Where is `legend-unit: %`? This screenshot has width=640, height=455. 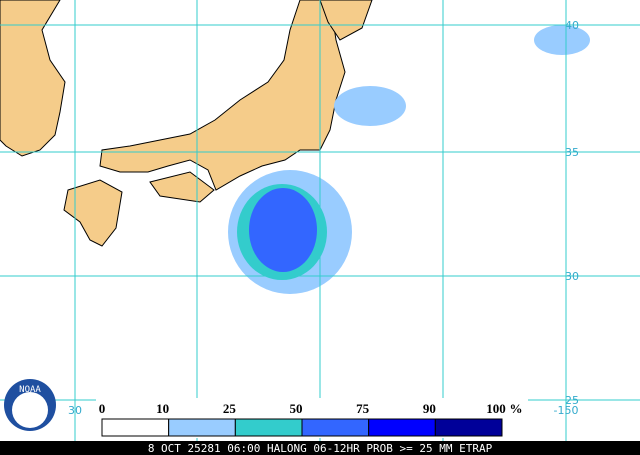
legend-unit: % is located at coordinates (516, 408).